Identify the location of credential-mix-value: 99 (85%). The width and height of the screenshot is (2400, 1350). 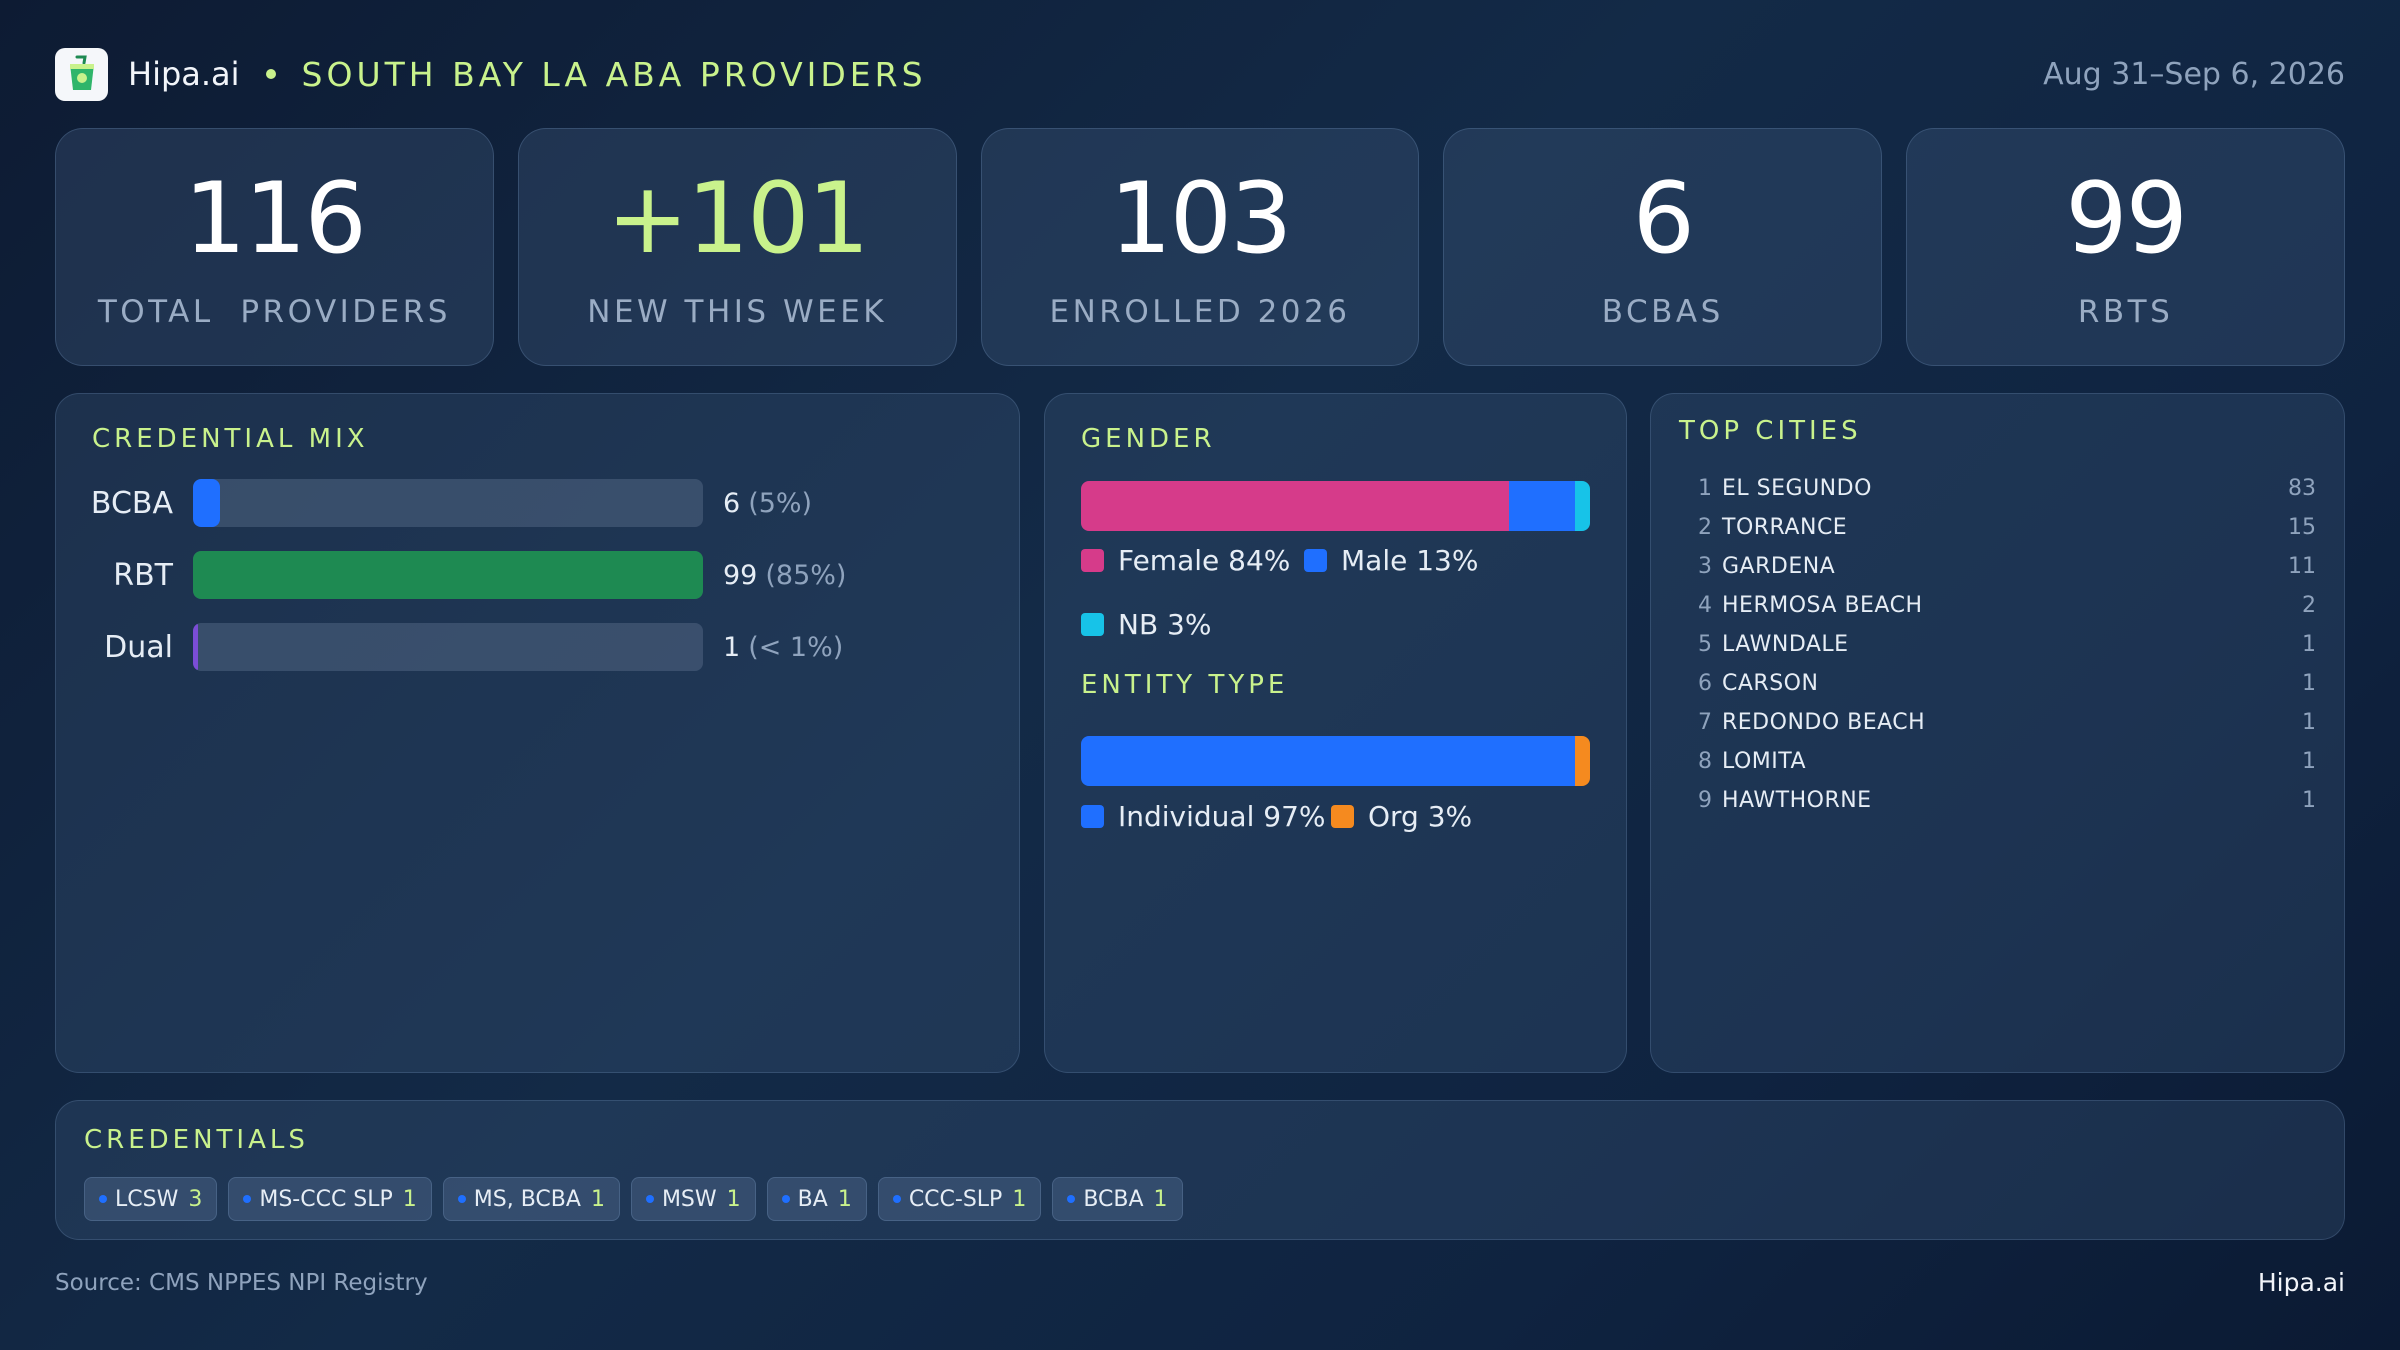
(784, 575).